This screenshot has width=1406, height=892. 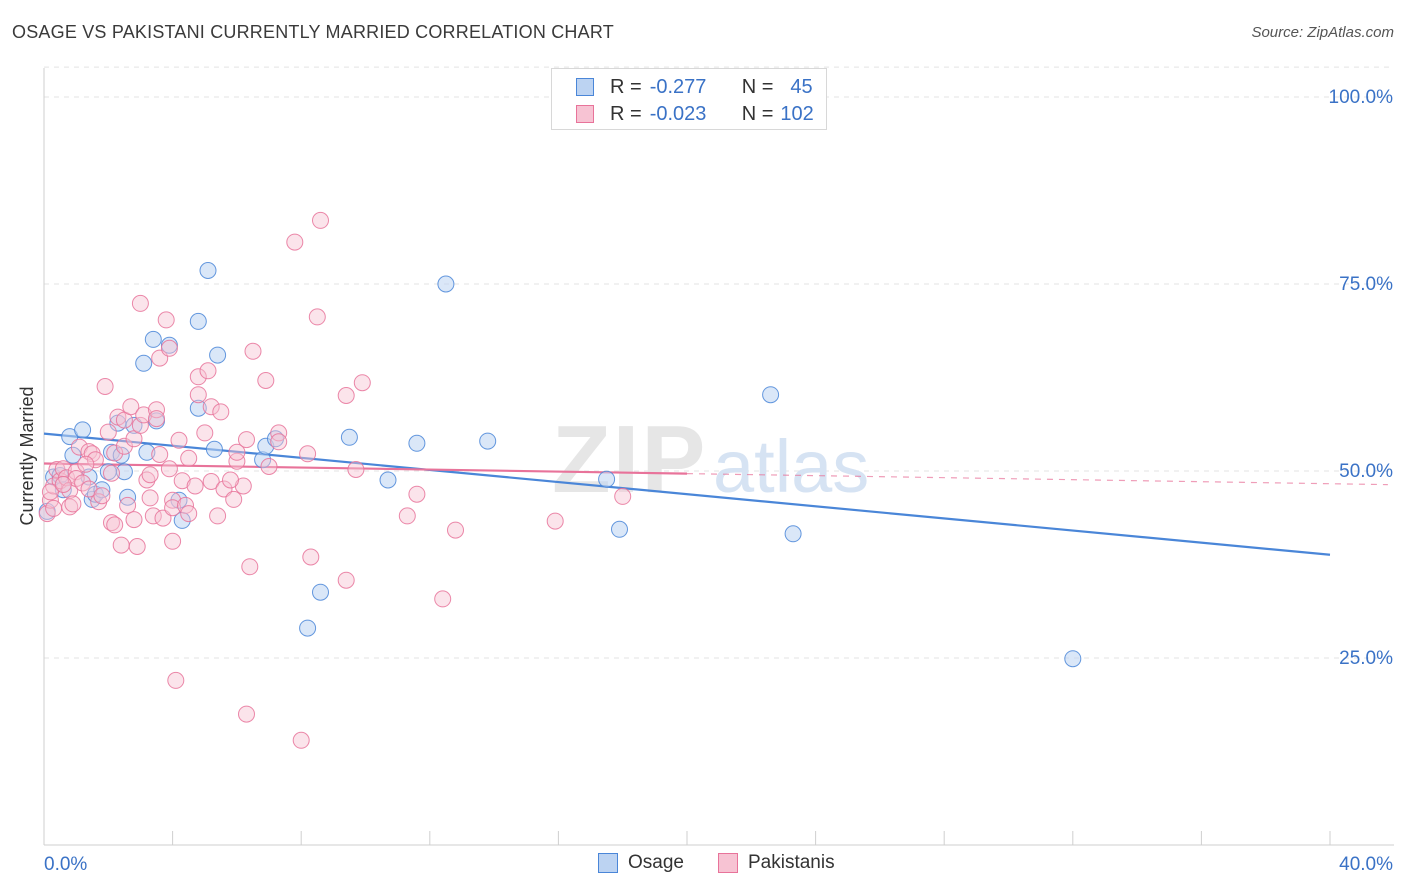 I want to click on stats-legend: R = -0.277 N = 45 R = -0.023 N = 102, so click(x=689, y=99).